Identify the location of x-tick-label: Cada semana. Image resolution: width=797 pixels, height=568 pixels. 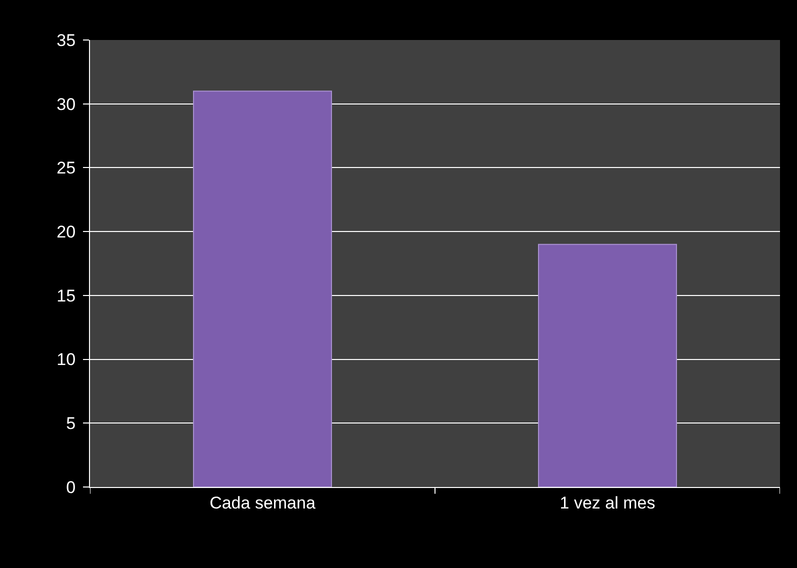
(263, 502).